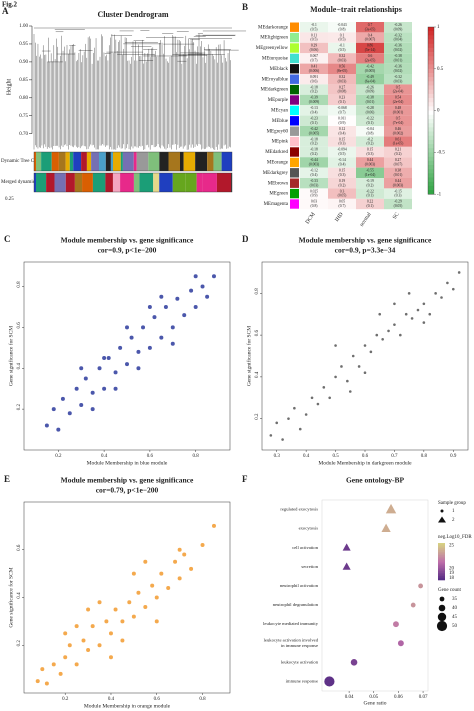 This screenshot has height=711, width=474. Describe the element at coordinates (23, 62) in the screenshot. I see `y-tick-label: 0.90` at that location.